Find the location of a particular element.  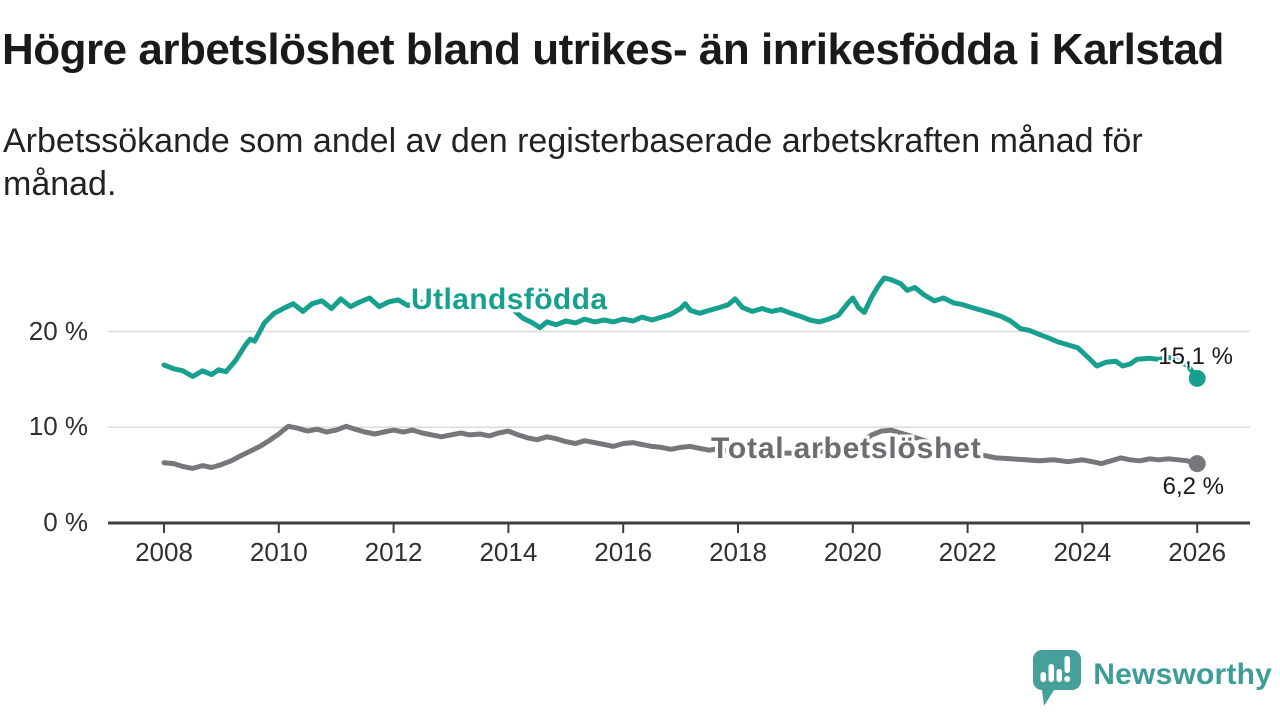

x-tick-label: 2026 is located at coordinates (1197, 552).